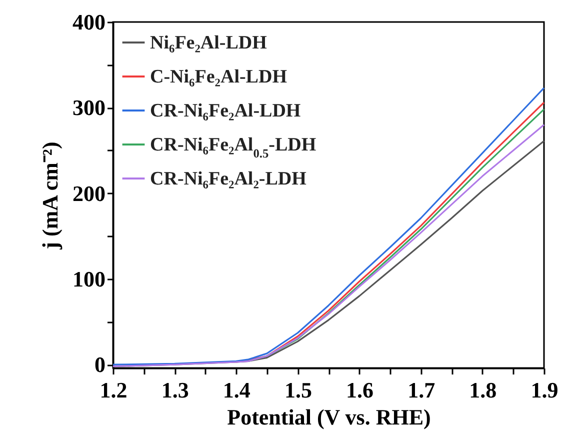  I want to click on legend-label: Ni₆Fe₂Al-LDH, so click(209, 43).